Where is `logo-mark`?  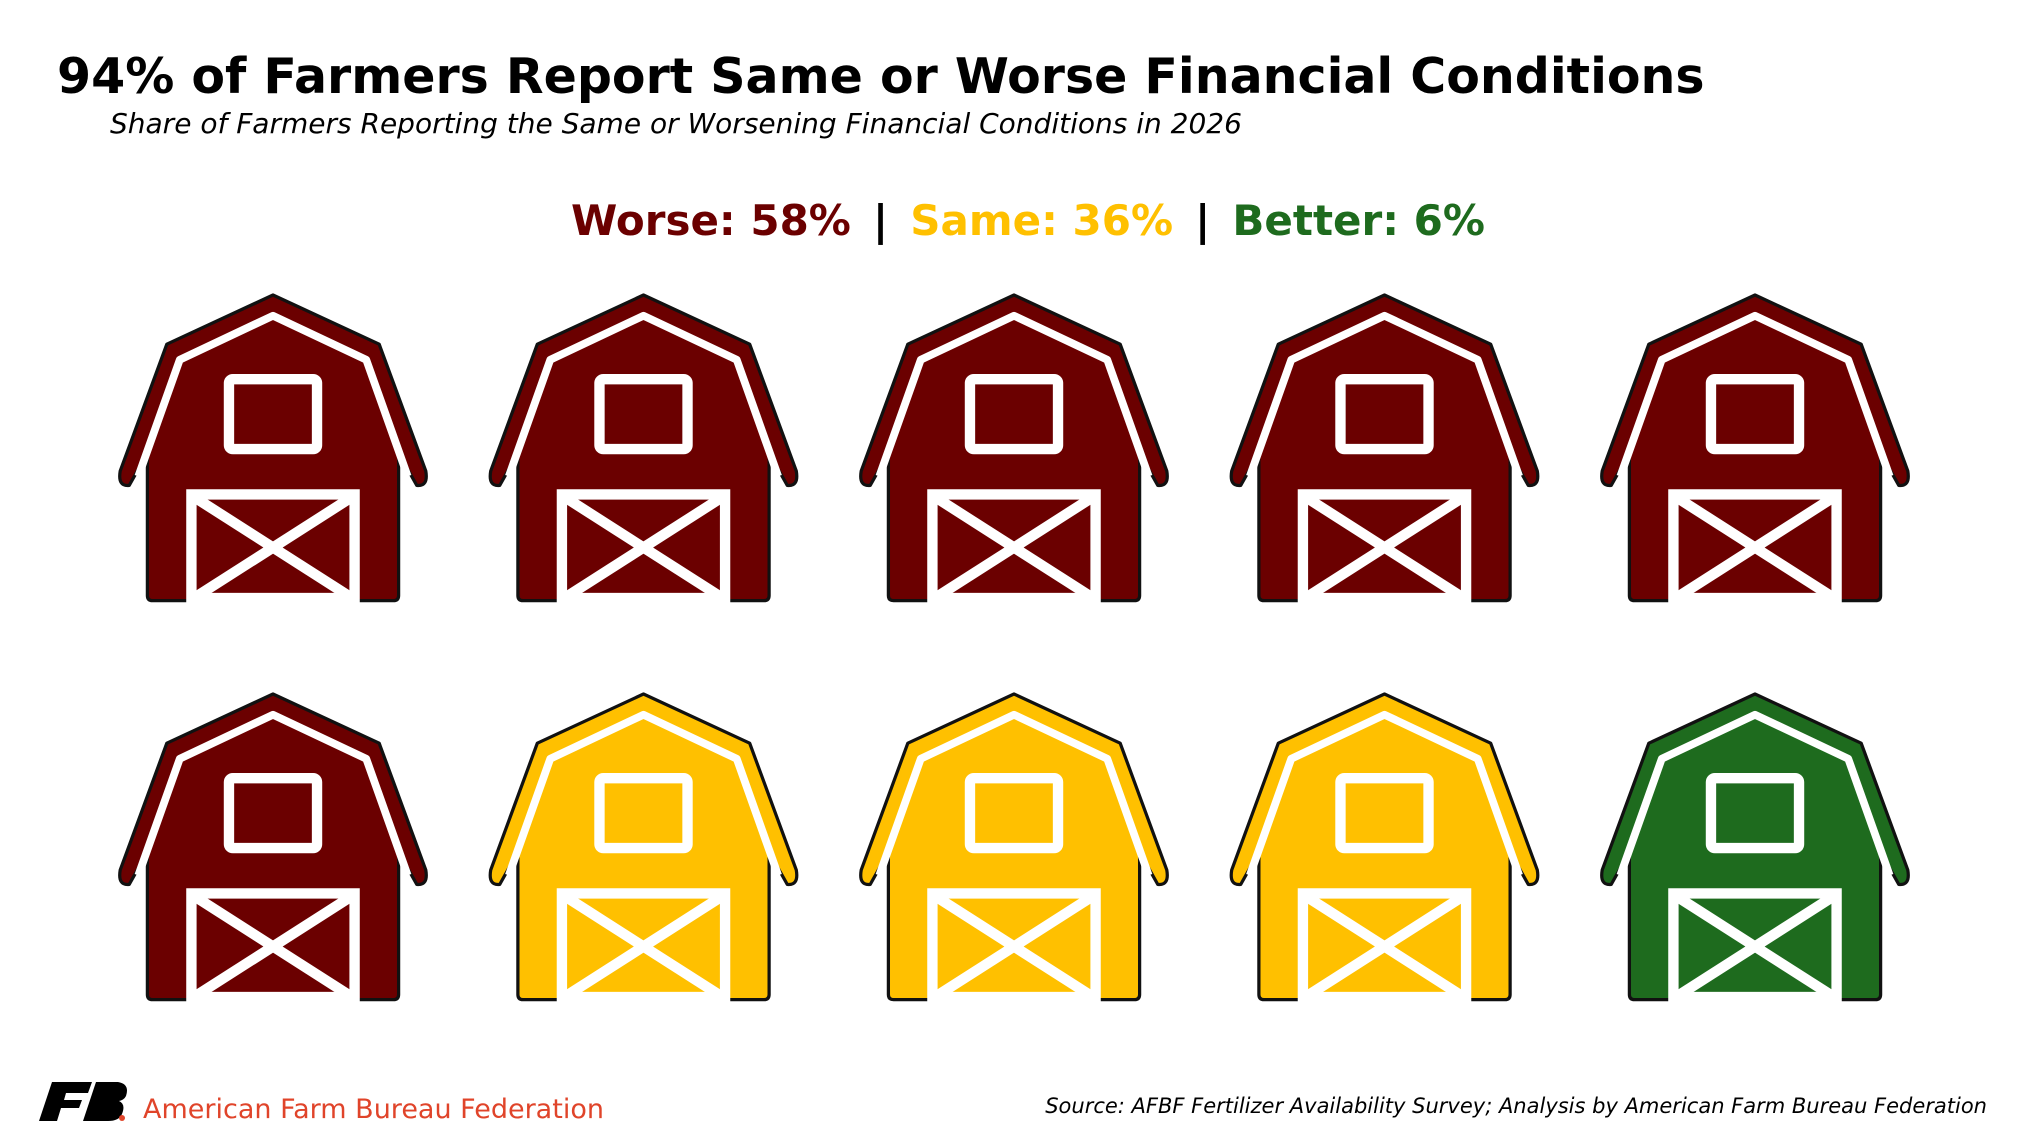
logo-mark is located at coordinates (83, 1101).